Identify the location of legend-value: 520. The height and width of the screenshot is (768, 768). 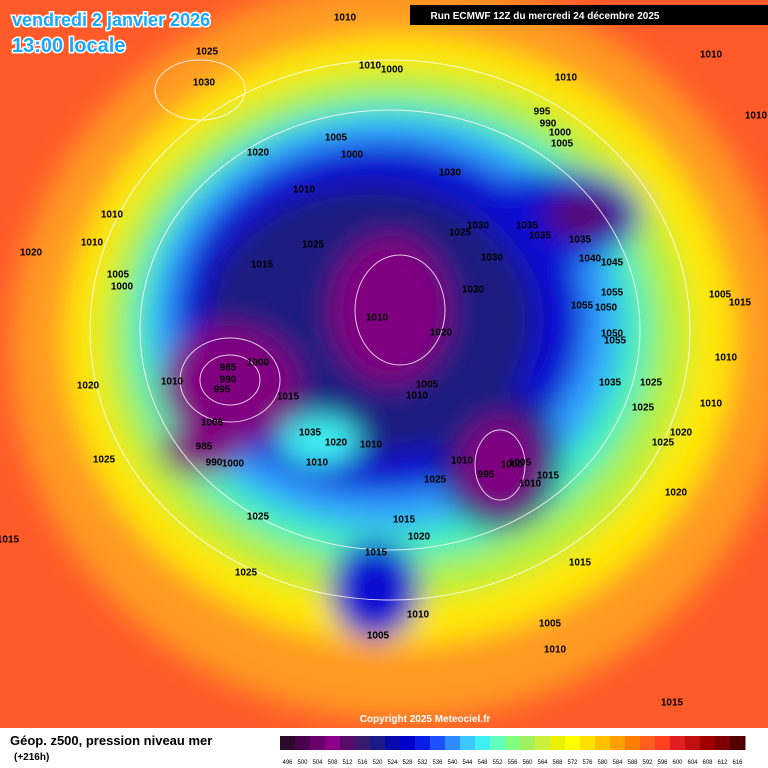
(377, 763).